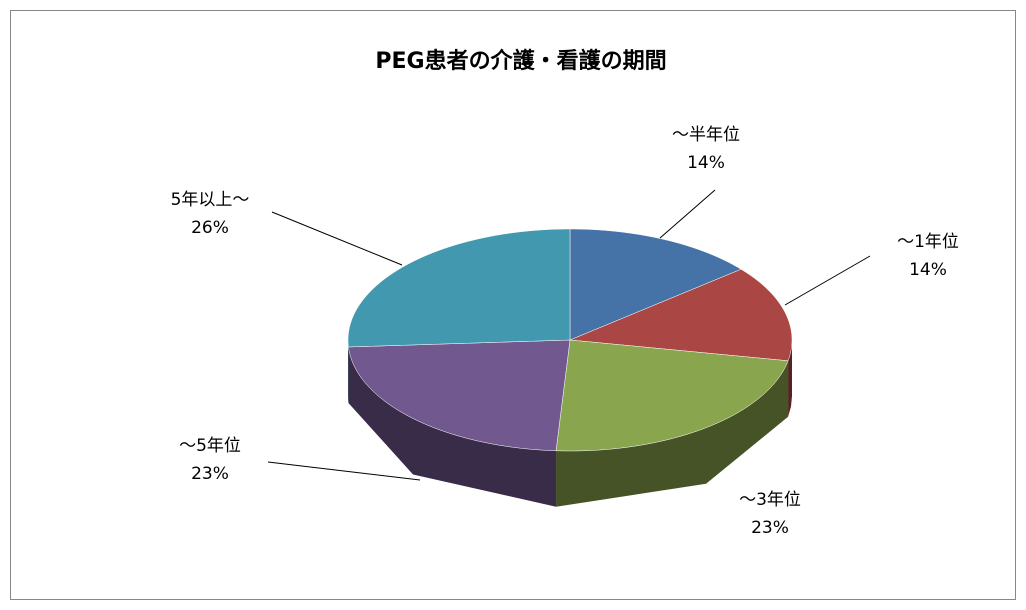 The height and width of the screenshot is (610, 1026). I want to click on chart-title: PEG患者の介護・看護の期間, so click(520, 61).